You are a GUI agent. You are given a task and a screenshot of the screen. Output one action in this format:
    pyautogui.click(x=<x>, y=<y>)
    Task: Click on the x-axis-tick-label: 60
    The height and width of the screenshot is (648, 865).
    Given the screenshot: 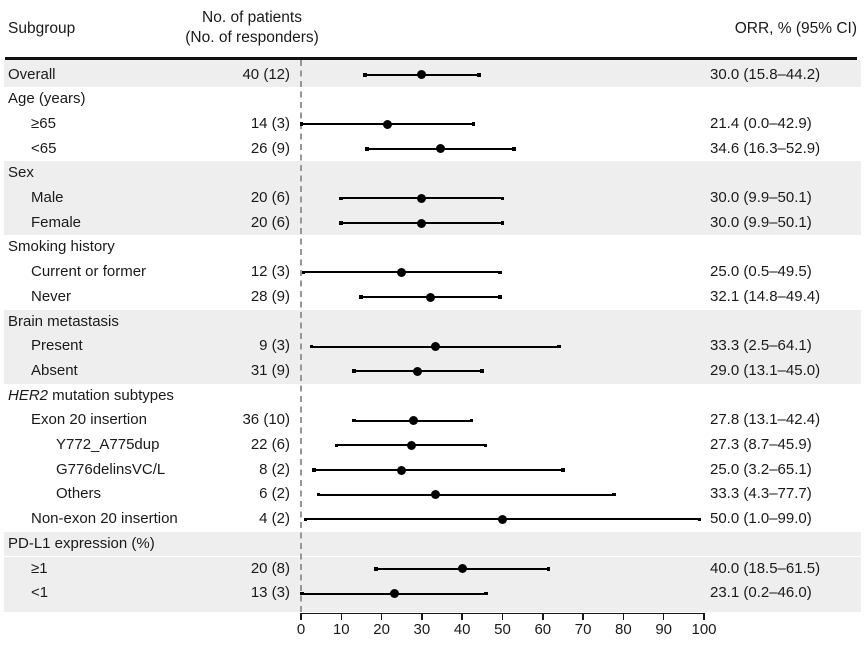 What is the action you would take?
    pyautogui.click(x=543, y=629)
    